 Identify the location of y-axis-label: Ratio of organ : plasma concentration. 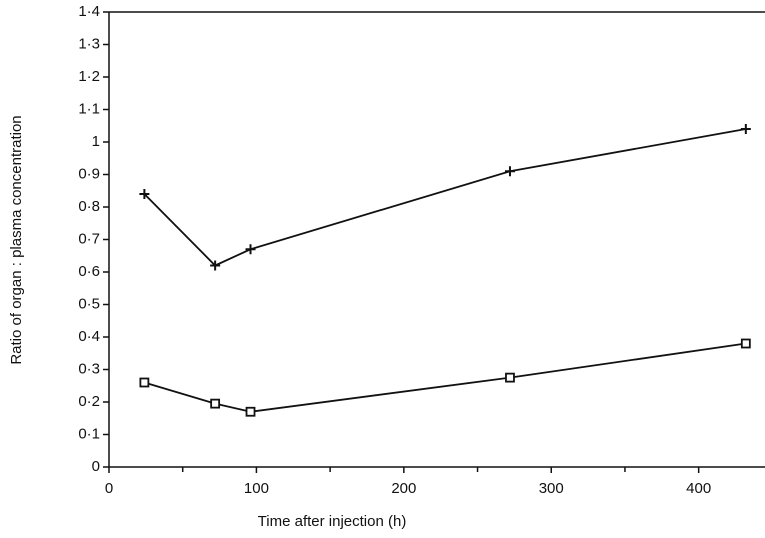
(16, 239).